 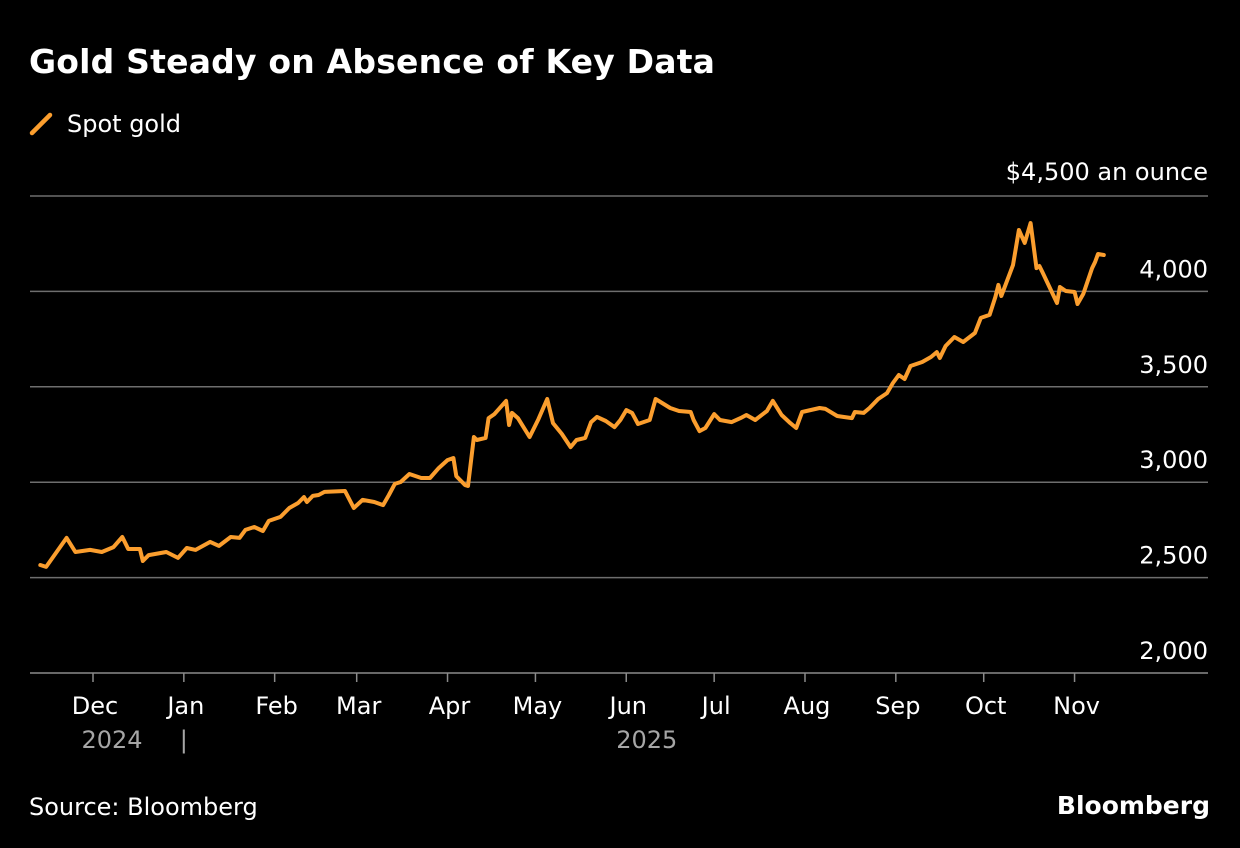 I want to click on bloomberg-logo: Bloomberg, so click(x=1133, y=805).